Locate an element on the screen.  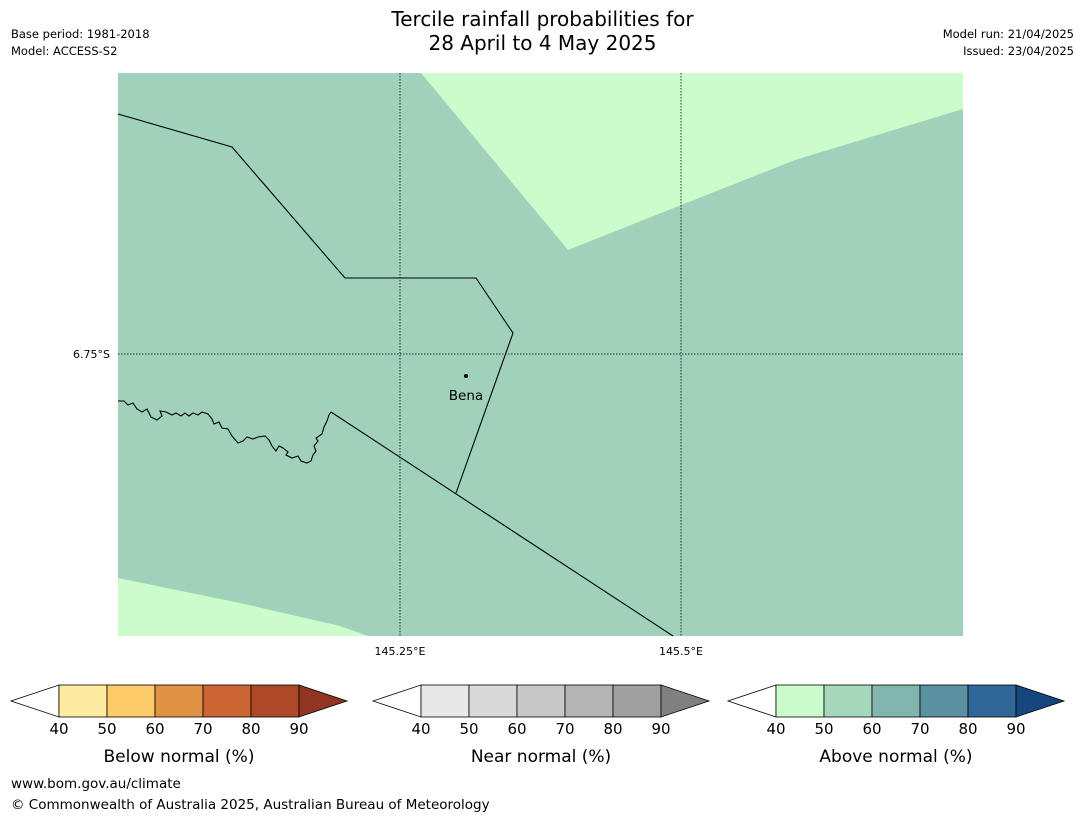
colorbar-title: Near normal (%) is located at coordinates (541, 757).